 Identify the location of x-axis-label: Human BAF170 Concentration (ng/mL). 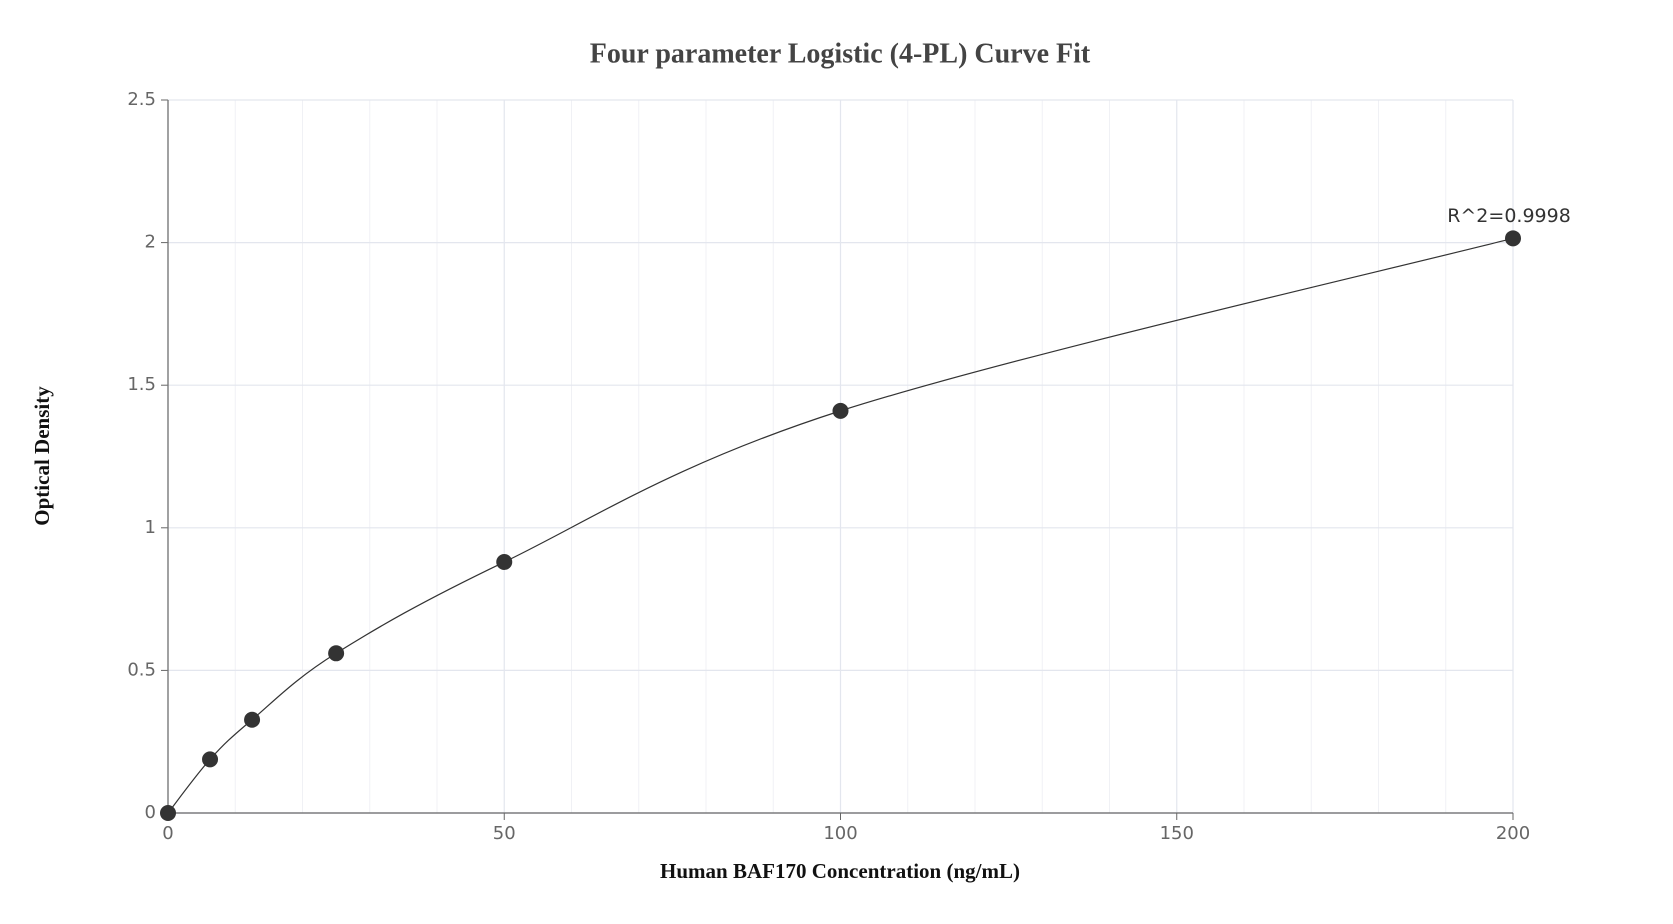
(840, 871).